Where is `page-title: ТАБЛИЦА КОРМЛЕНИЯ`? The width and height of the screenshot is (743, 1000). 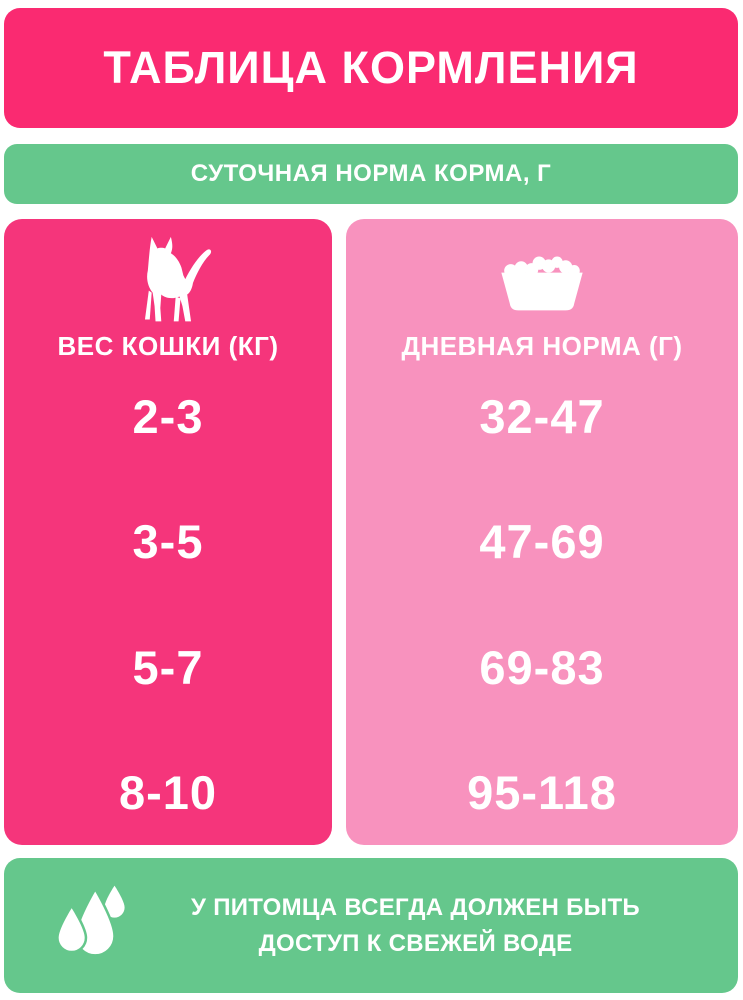 page-title: ТАБЛИЦА КОРМЛЕНИЯ is located at coordinates (371, 68).